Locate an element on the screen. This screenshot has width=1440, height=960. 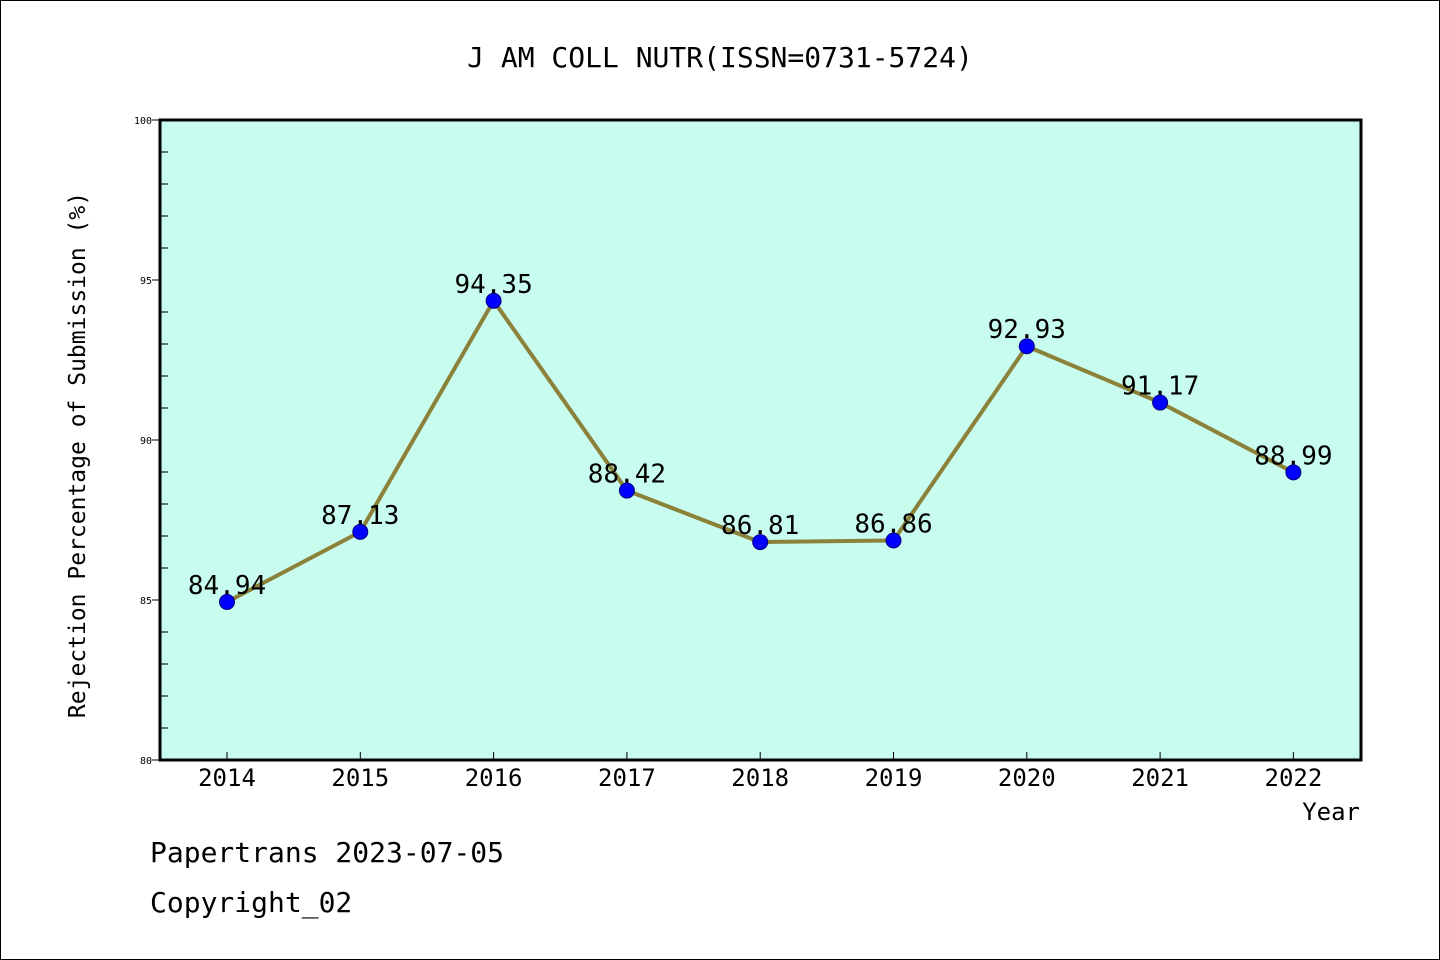
x-tick-label: 2019 is located at coordinates (894, 778).